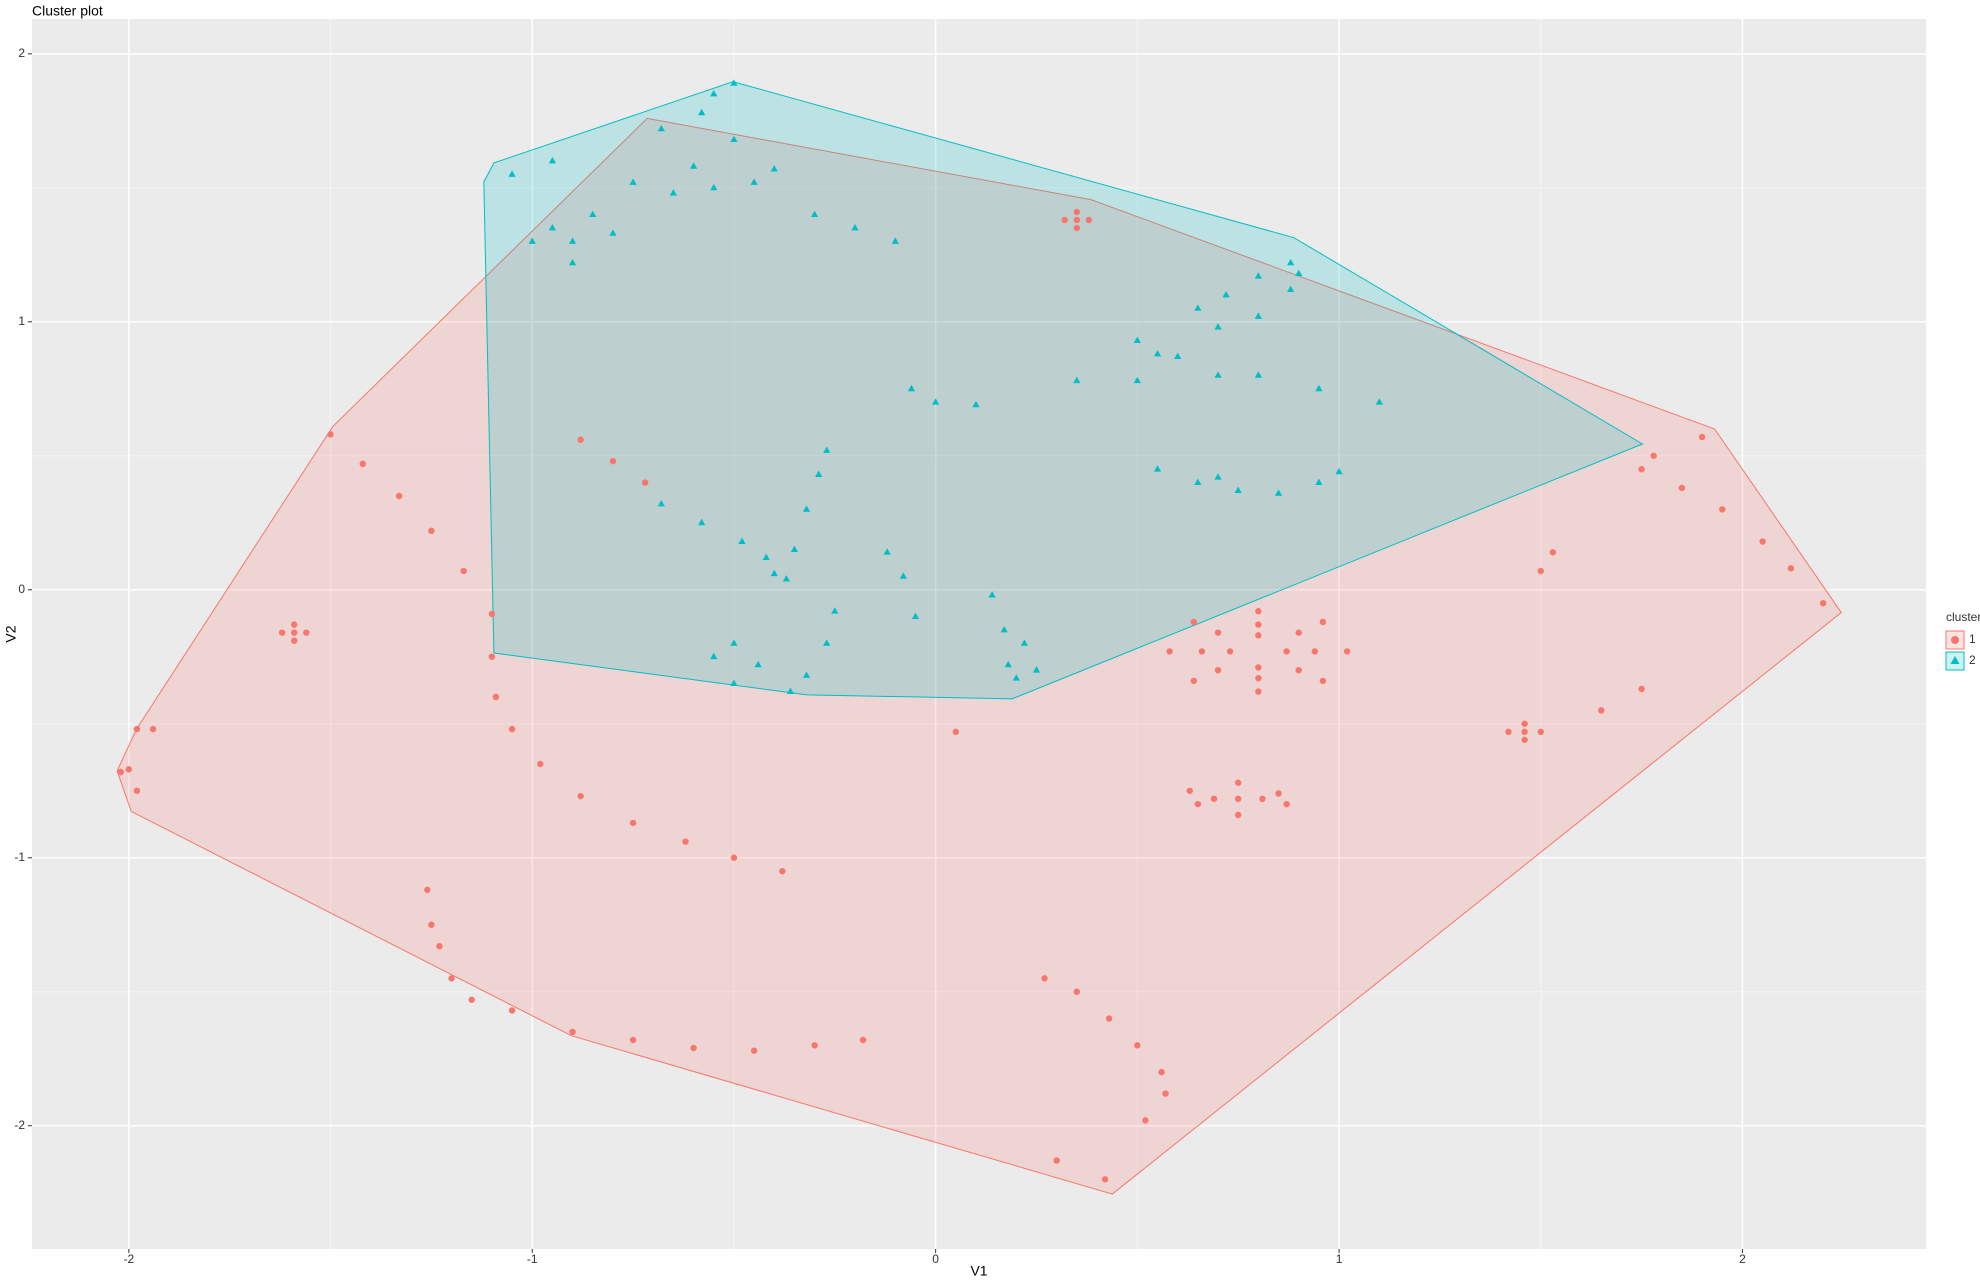 The height and width of the screenshot is (1280, 1980). What do you see at coordinates (532, 1259) in the screenshot?
I see `x-tick-label: -1` at bounding box center [532, 1259].